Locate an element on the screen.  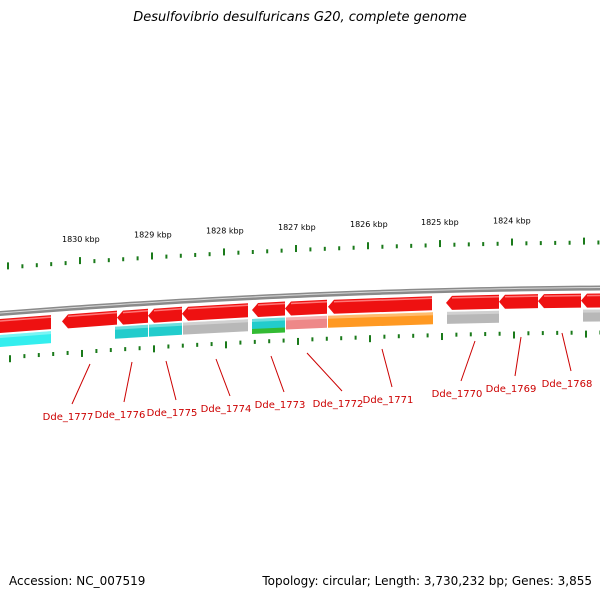
feature-track is located at coordinates (300, 328).